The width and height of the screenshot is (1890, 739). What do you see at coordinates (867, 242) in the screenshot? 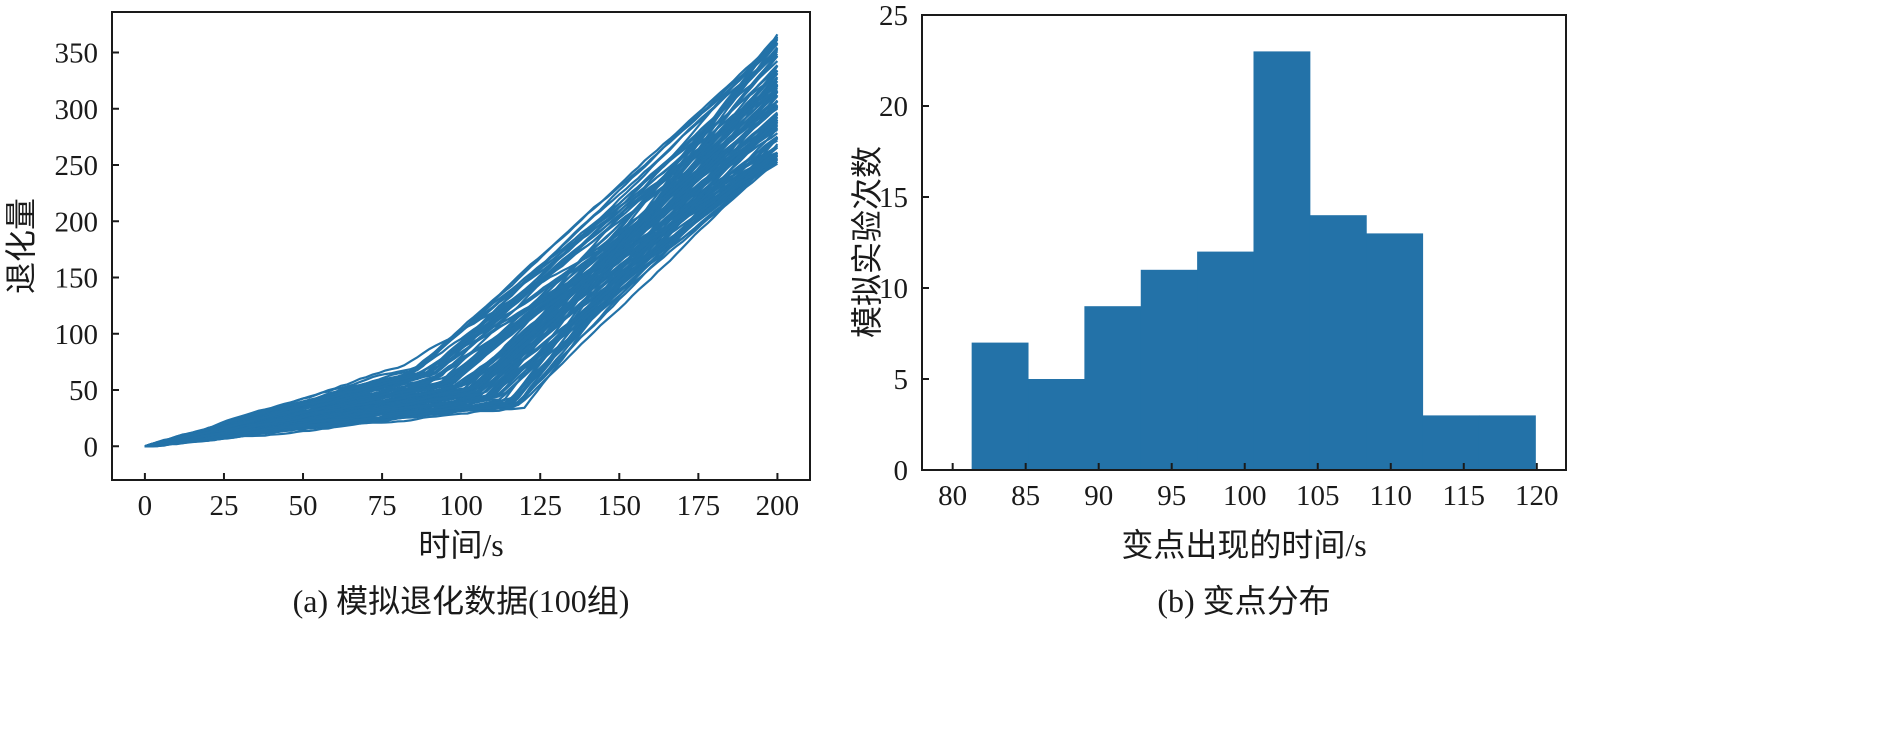
I see `y-axis-label-b: 模拟实验次数` at bounding box center [867, 242].